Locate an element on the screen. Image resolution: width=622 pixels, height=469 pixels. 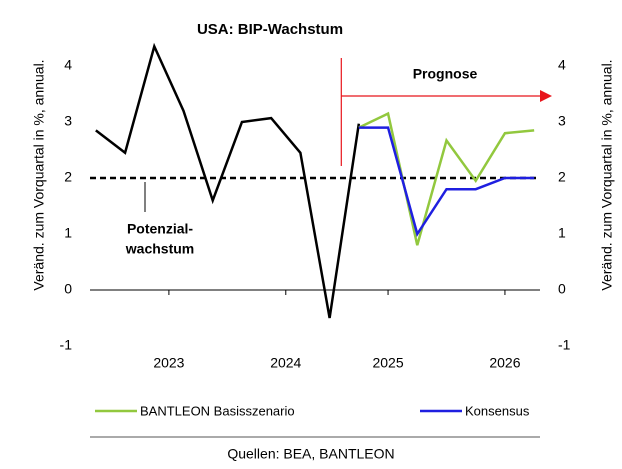
y2-tick-label: 1 is located at coordinates (562, 233).